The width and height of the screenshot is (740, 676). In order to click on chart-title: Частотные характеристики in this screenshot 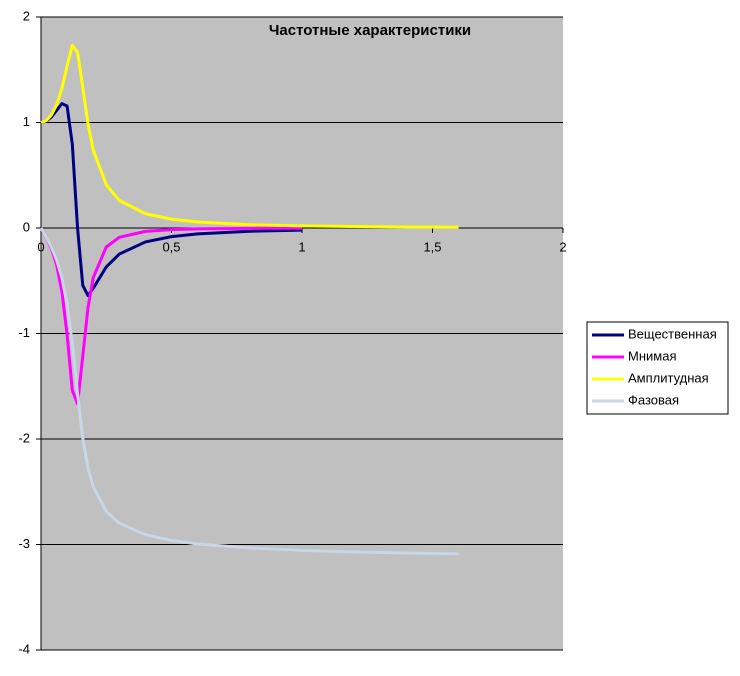, I will do `click(370, 30)`.